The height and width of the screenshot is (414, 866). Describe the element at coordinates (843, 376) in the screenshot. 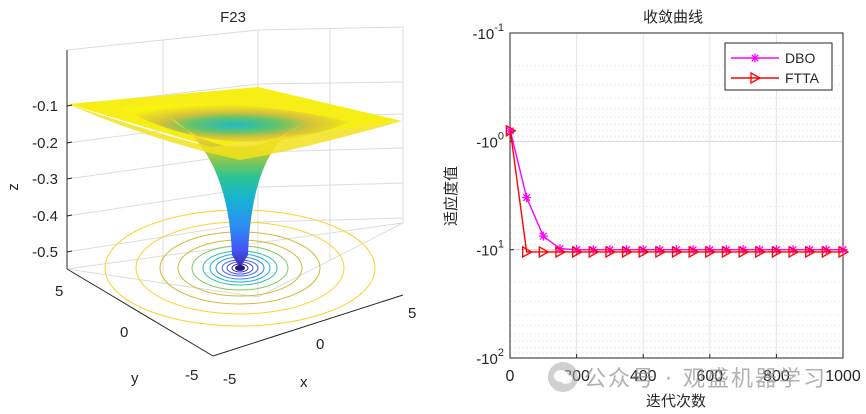

I see `x-tick-label: 1000` at that location.